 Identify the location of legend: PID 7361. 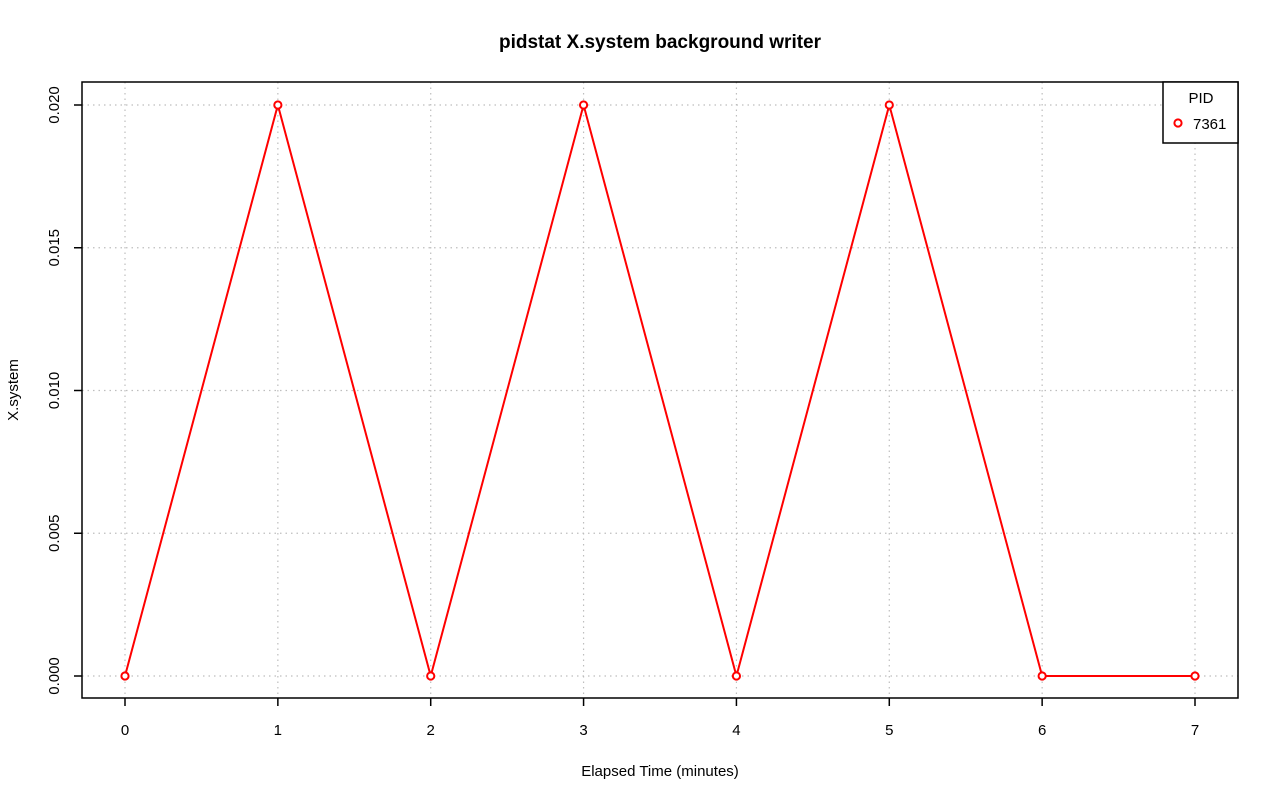
(1200, 112).